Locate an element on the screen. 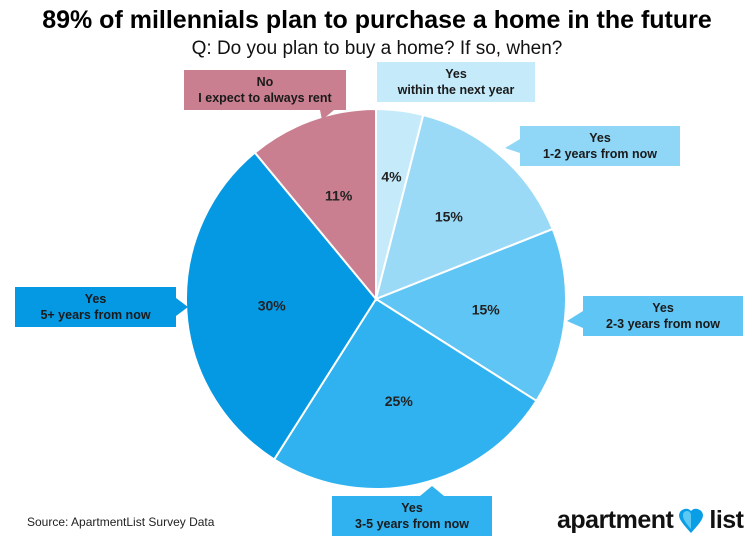 The height and width of the screenshot is (546, 754). slice-value-label: 4% is located at coordinates (391, 176).